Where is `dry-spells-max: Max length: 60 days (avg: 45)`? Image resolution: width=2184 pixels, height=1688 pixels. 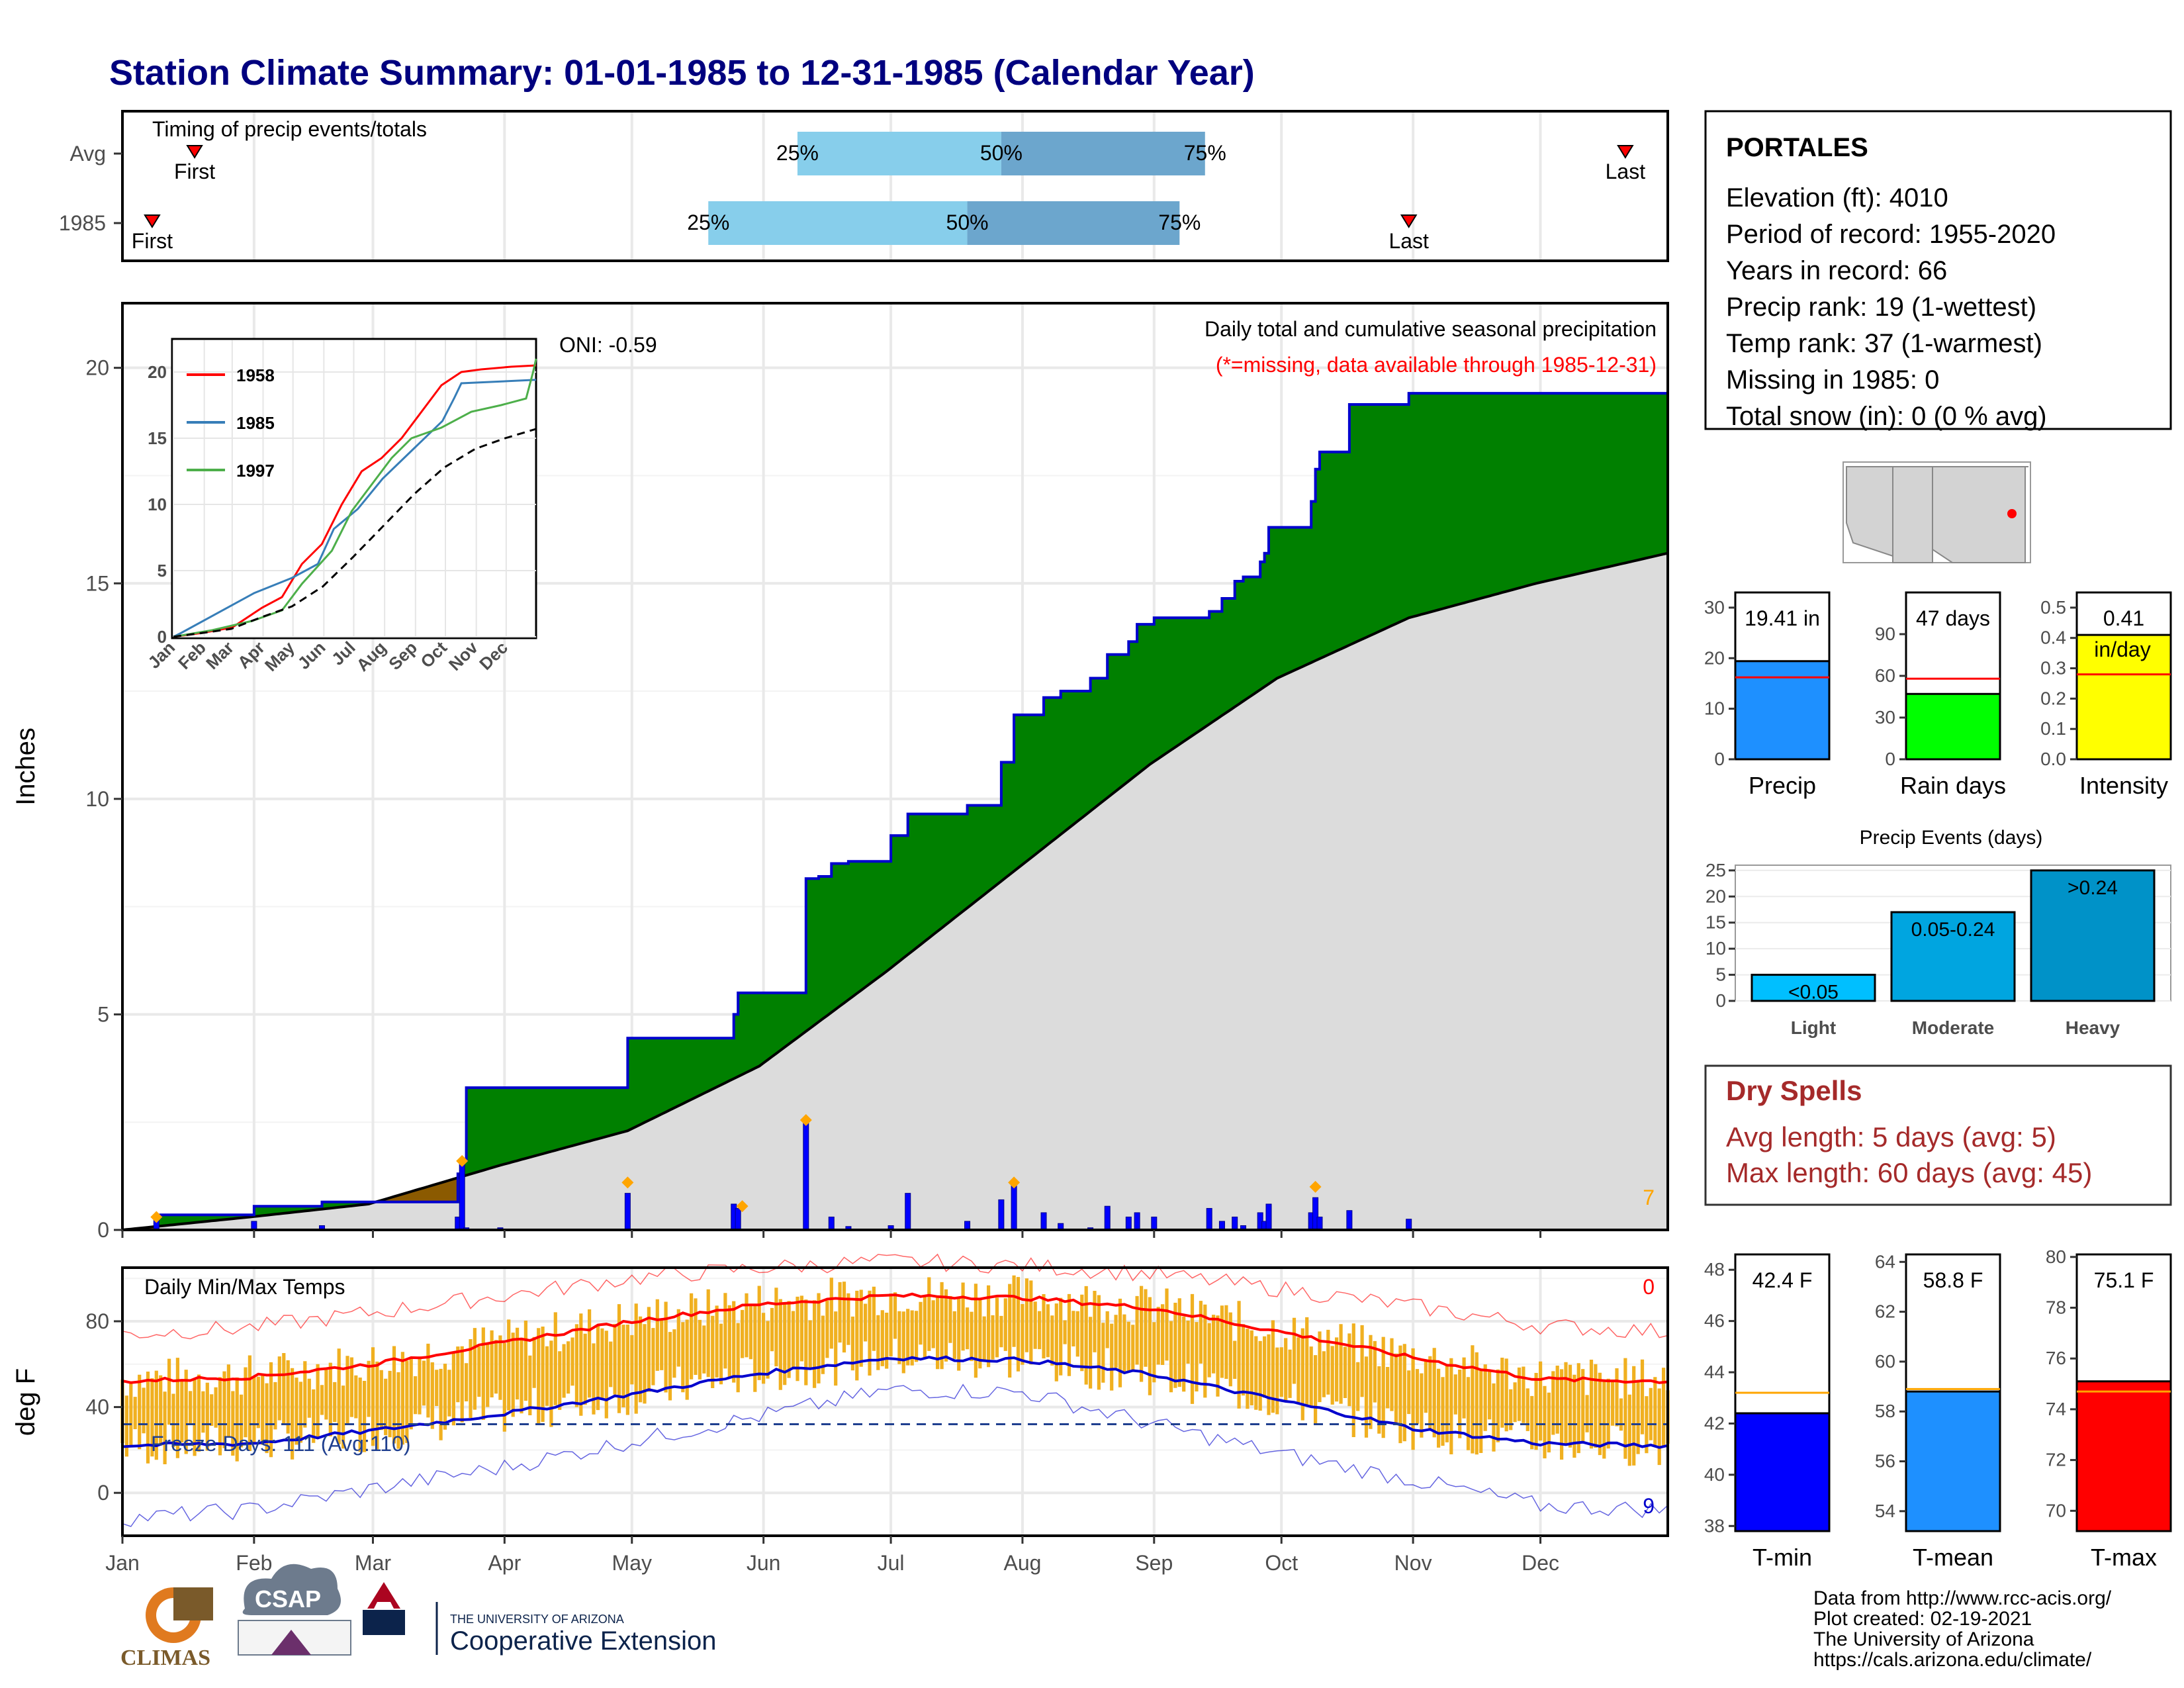 dry-spells-max: Max length: 60 days (avg: 45) is located at coordinates (1909, 1172).